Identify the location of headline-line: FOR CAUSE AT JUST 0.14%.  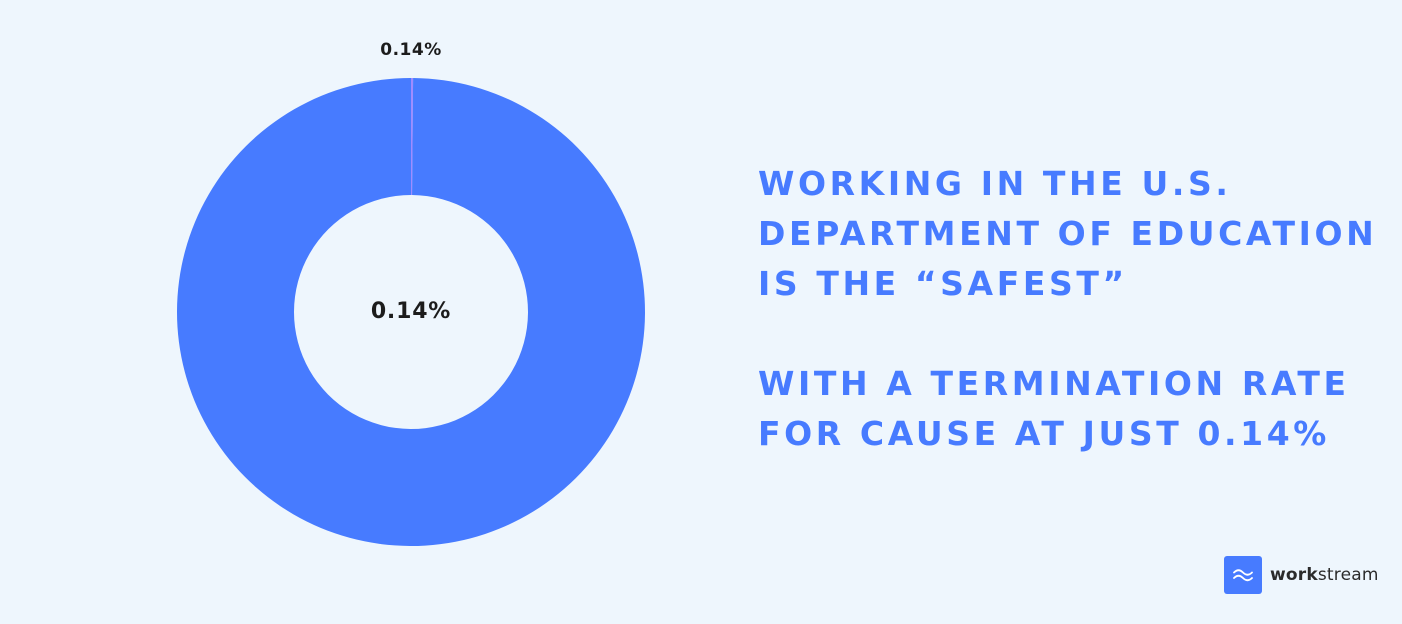
(1044, 433).